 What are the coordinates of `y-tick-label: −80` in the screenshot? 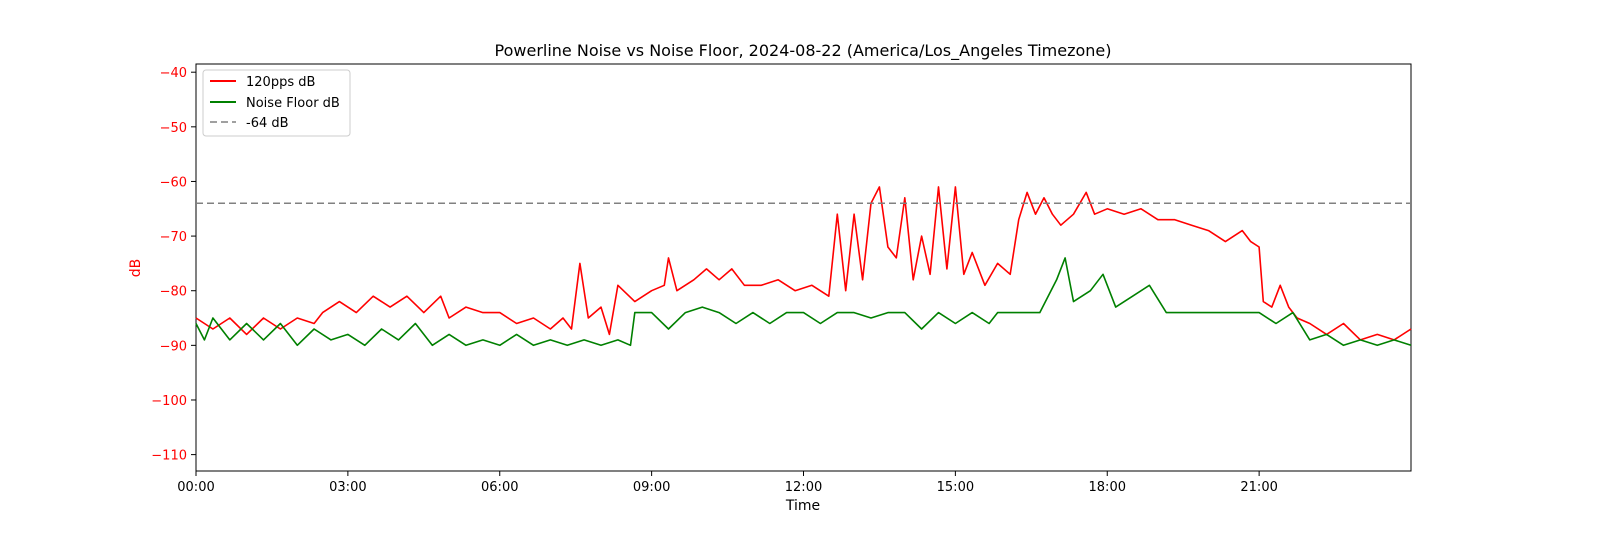 It's located at (173, 292).